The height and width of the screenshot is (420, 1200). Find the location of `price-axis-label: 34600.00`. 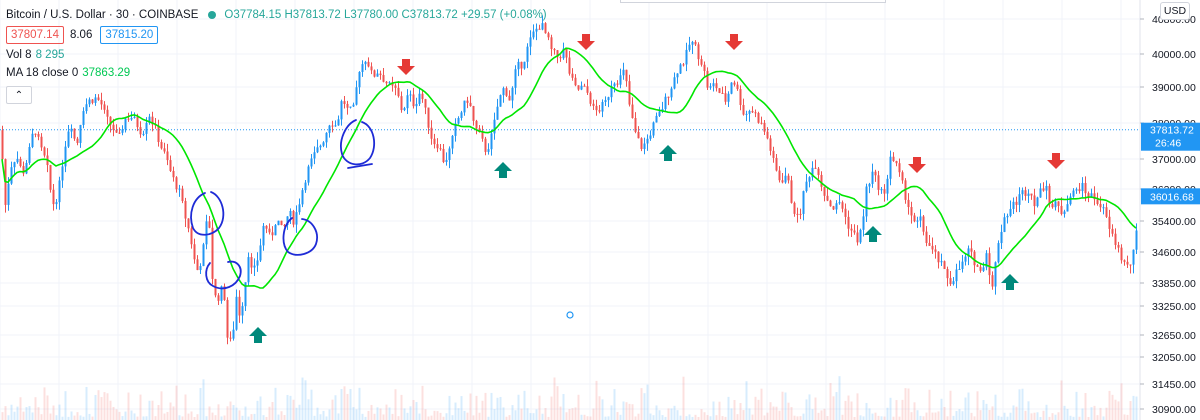

price-axis-label: 34600.00 is located at coordinates (1174, 253).